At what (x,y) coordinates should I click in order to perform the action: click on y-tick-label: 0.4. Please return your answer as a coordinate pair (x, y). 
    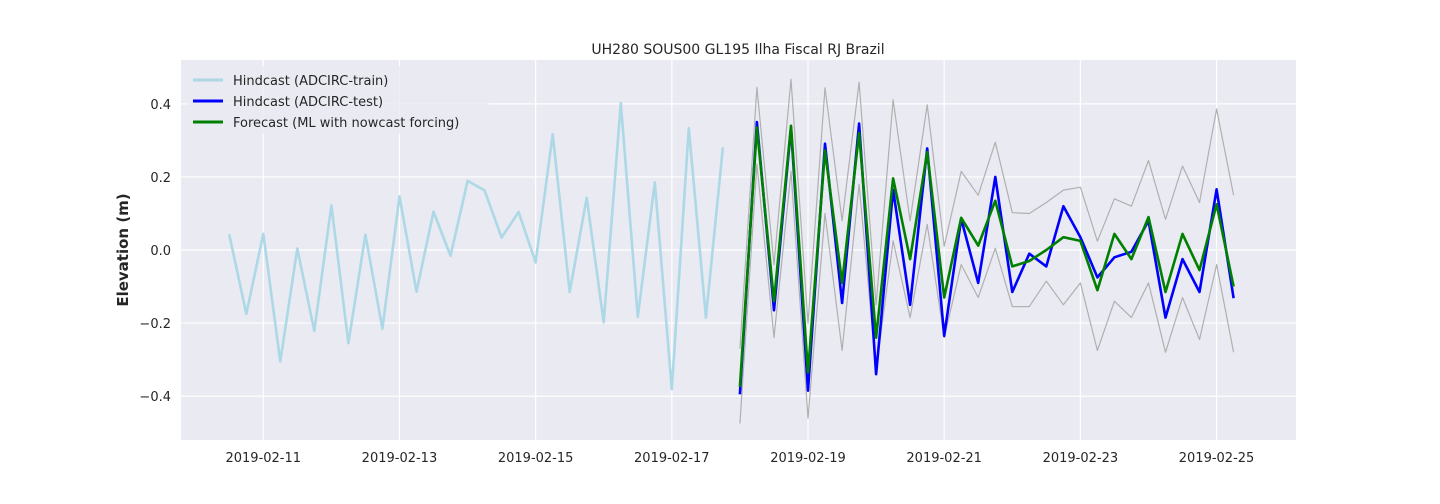
    Looking at the image, I should click on (160, 105).